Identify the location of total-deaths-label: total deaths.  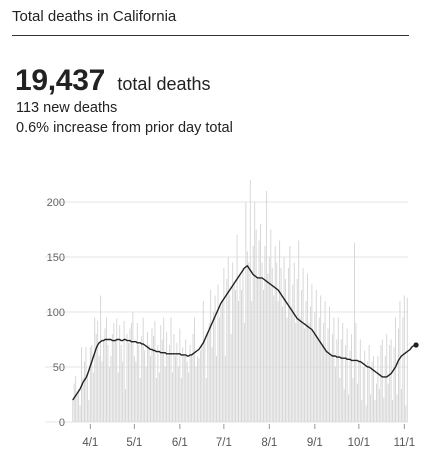
(164, 84).